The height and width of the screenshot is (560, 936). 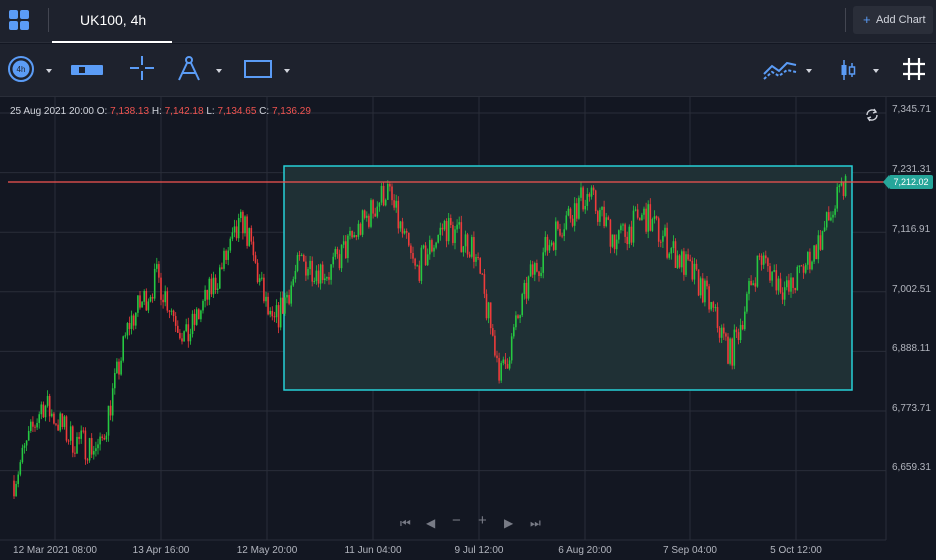 What do you see at coordinates (258, 69) in the screenshot?
I see `rectangle-icon` at bounding box center [258, 69].